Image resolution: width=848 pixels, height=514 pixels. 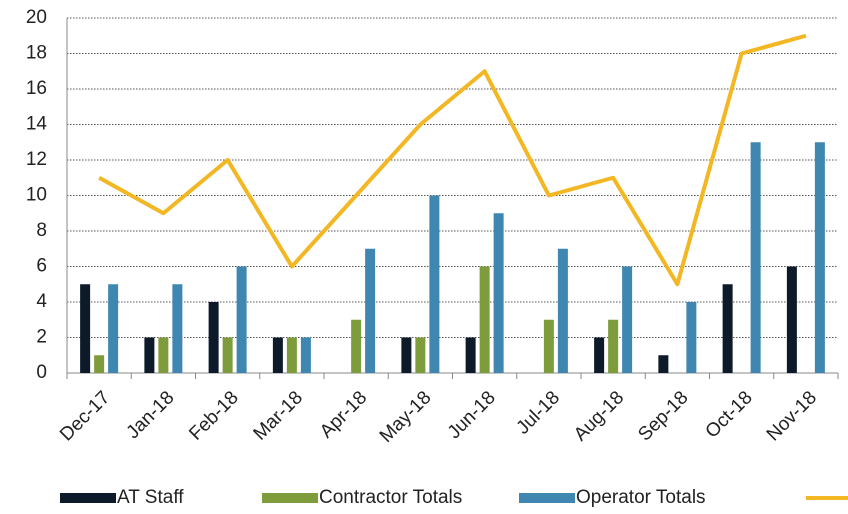 I want to click on x-tick-label: Mar-18, so click(x=278, y=415).